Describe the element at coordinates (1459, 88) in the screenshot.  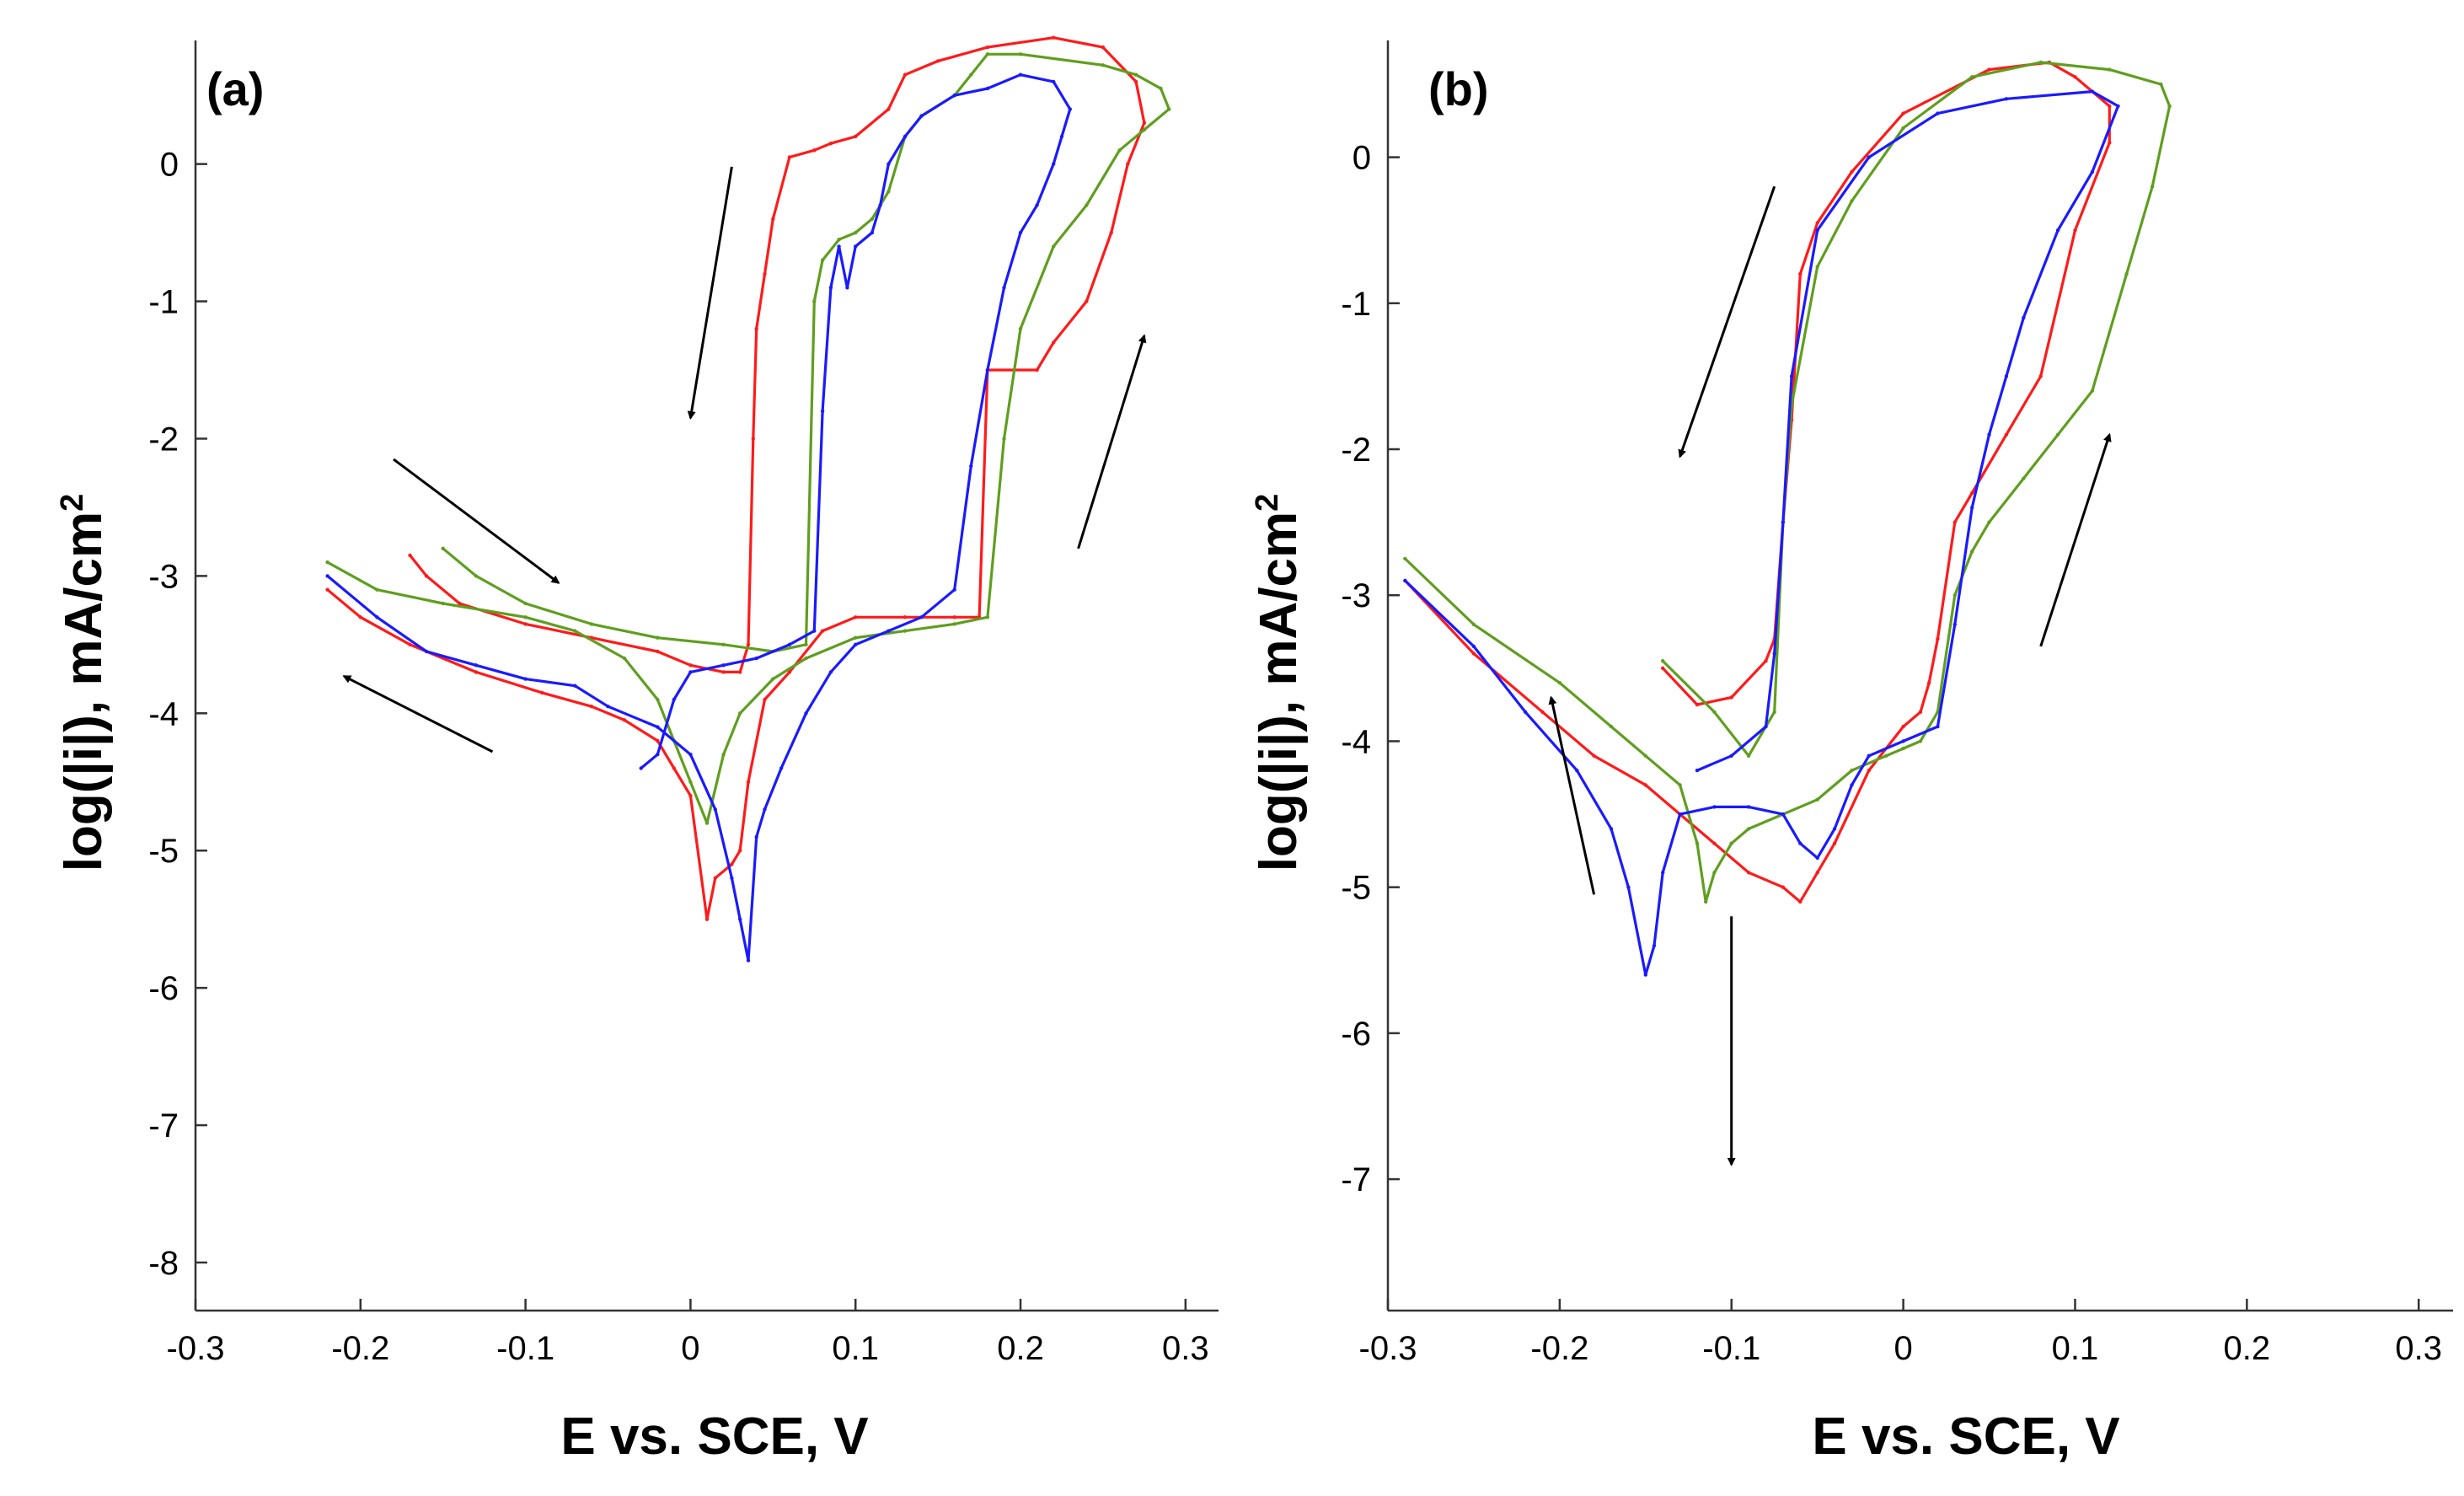
I see `panel-b-label: (b)` at that location.